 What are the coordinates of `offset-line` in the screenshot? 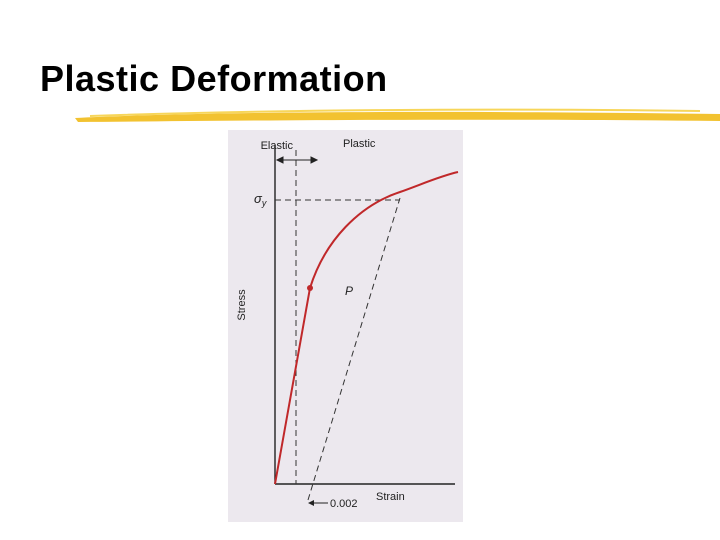 It's located at (354, 349).